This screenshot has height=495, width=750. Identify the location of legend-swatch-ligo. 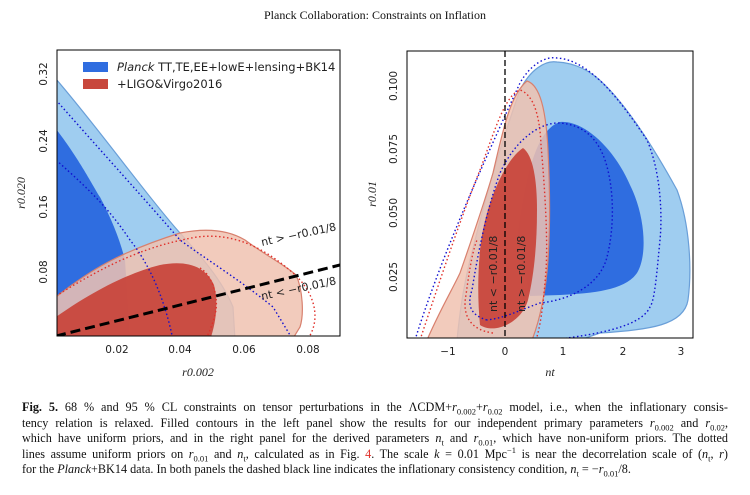
(95, 84).